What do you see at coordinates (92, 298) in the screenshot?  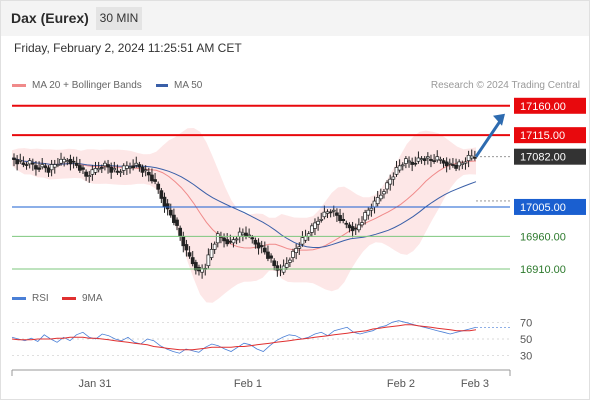 I see `legend-rsi-ma-label: 9MA` at bounding box center [92, 298].